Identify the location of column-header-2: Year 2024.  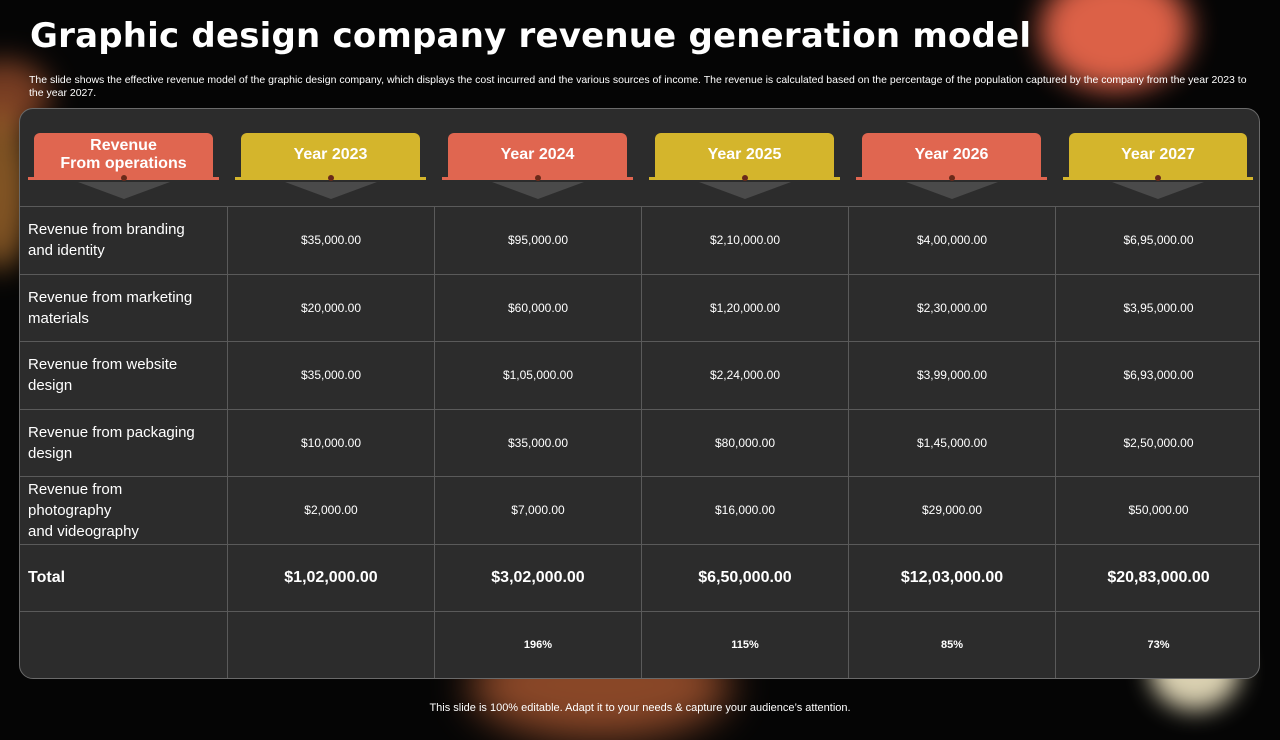
(537, 157).